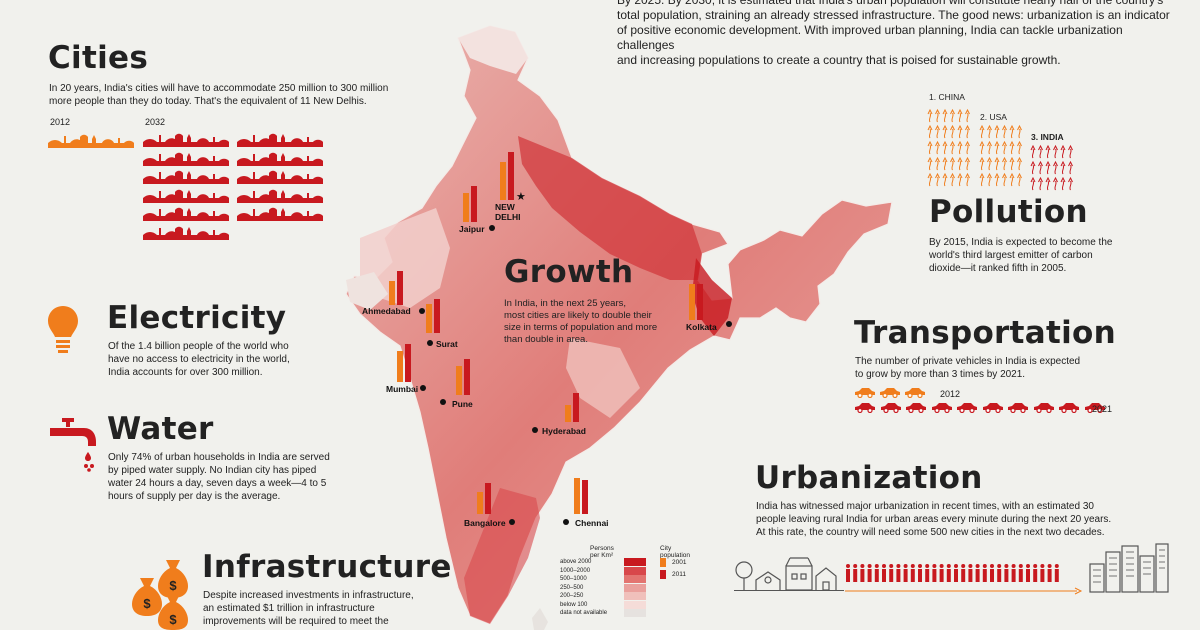  Describe the element at coordinates (1008, 212) in the screenshot. I see `pollution-title: Pollution` at that location.